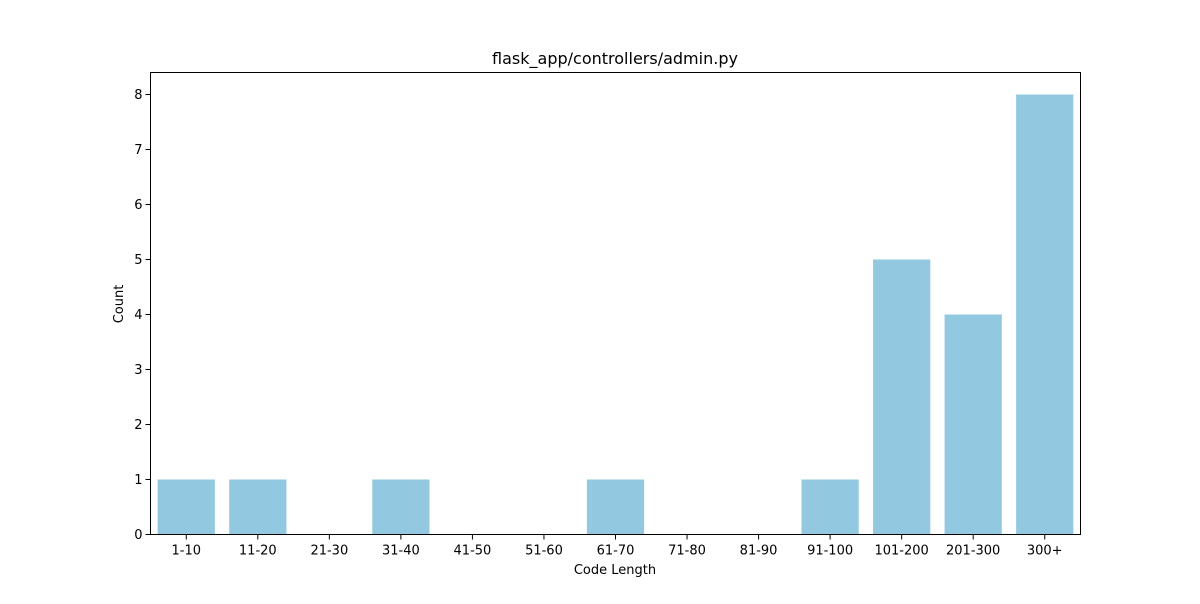 The image size is (1200, 604). I want to click on x-tick-label: 41-50, so click(473, 551).